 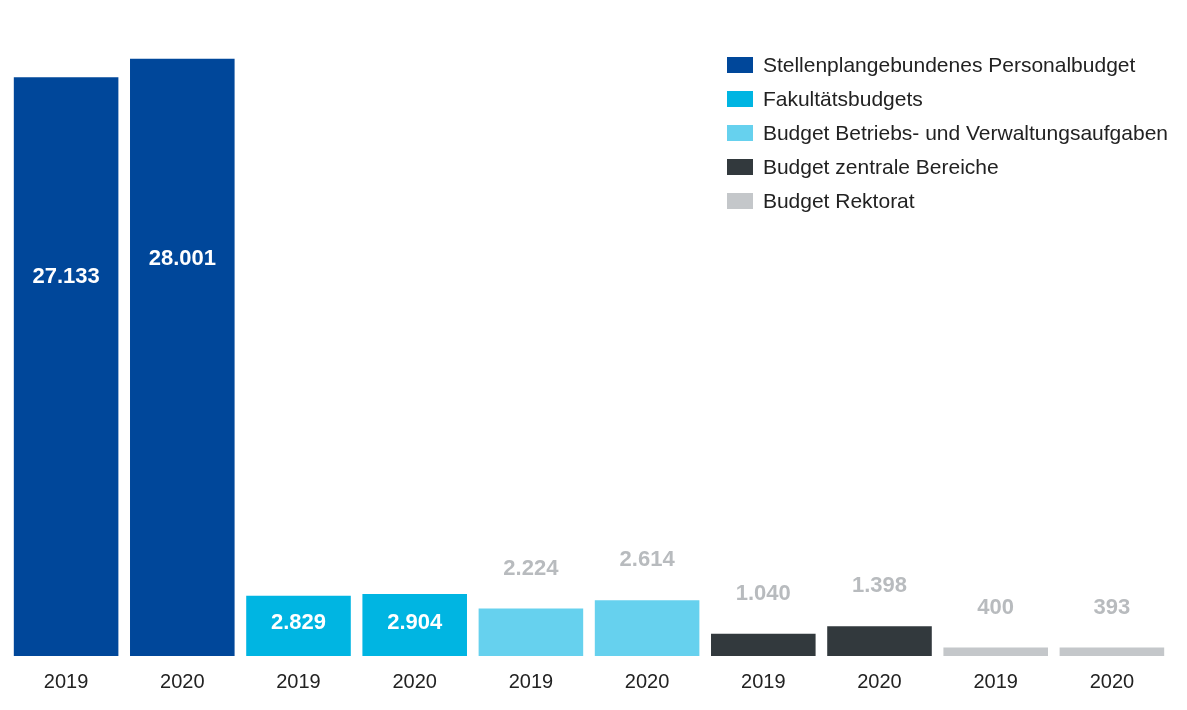 What do you see at coordinates (182, 257) in the screenshot?
I see `data-label: 28.001` at bounding box center [182, 257].